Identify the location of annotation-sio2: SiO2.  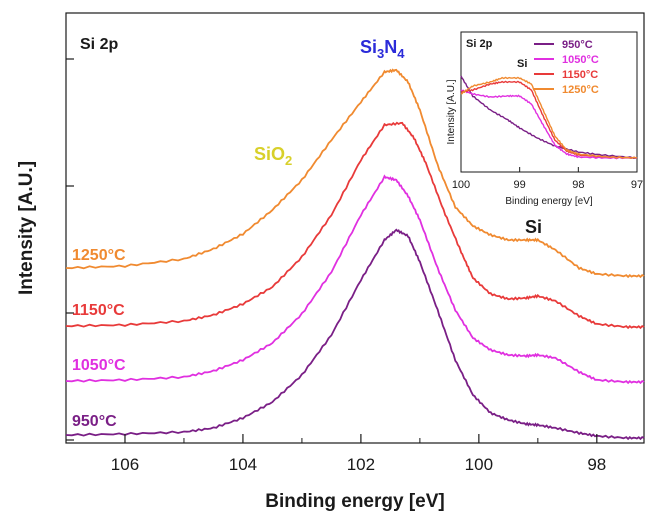
(273, 156).